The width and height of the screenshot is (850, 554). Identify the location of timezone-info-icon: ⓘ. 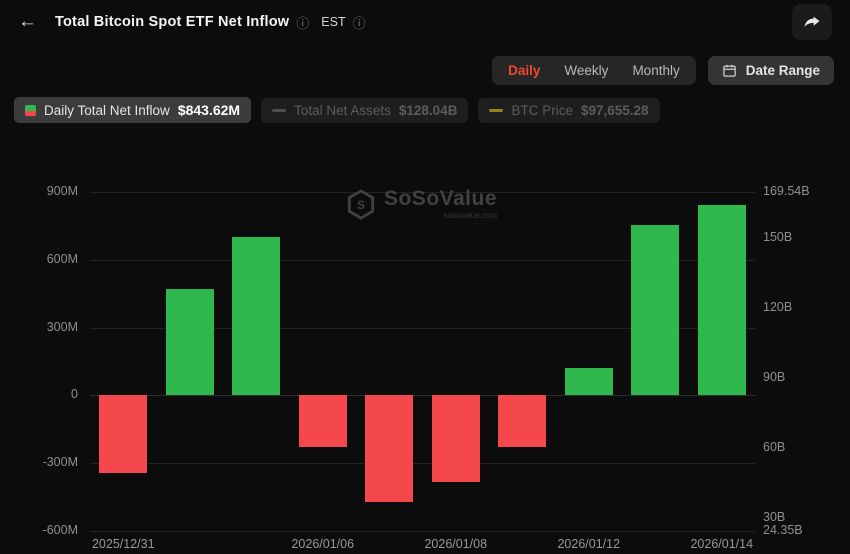
(359, 23).